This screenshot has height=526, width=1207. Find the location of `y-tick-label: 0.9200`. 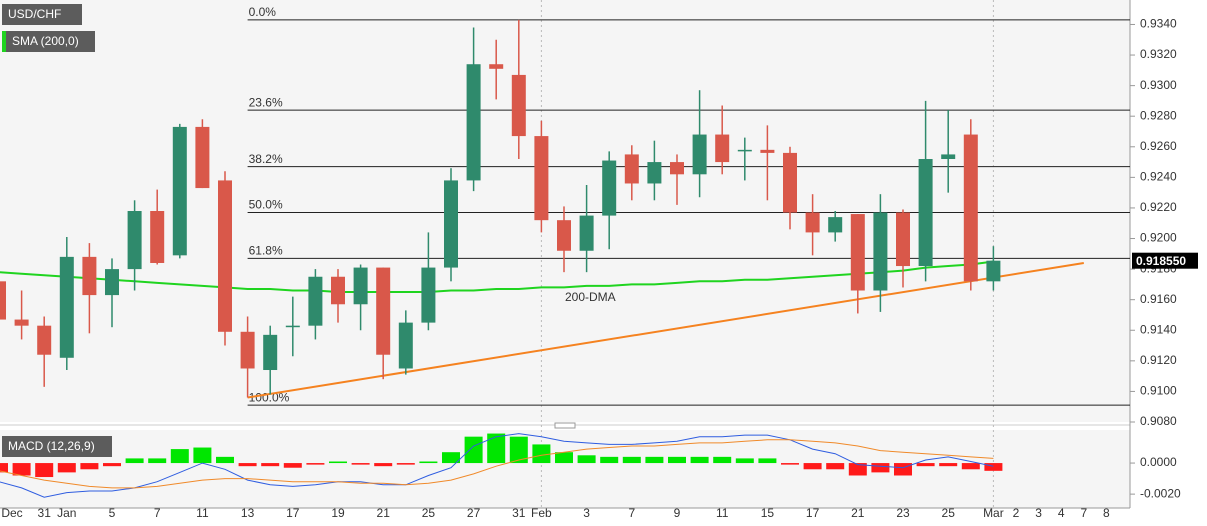

y-tick-label: 0.9200 is located at coordinates (1158, 238).